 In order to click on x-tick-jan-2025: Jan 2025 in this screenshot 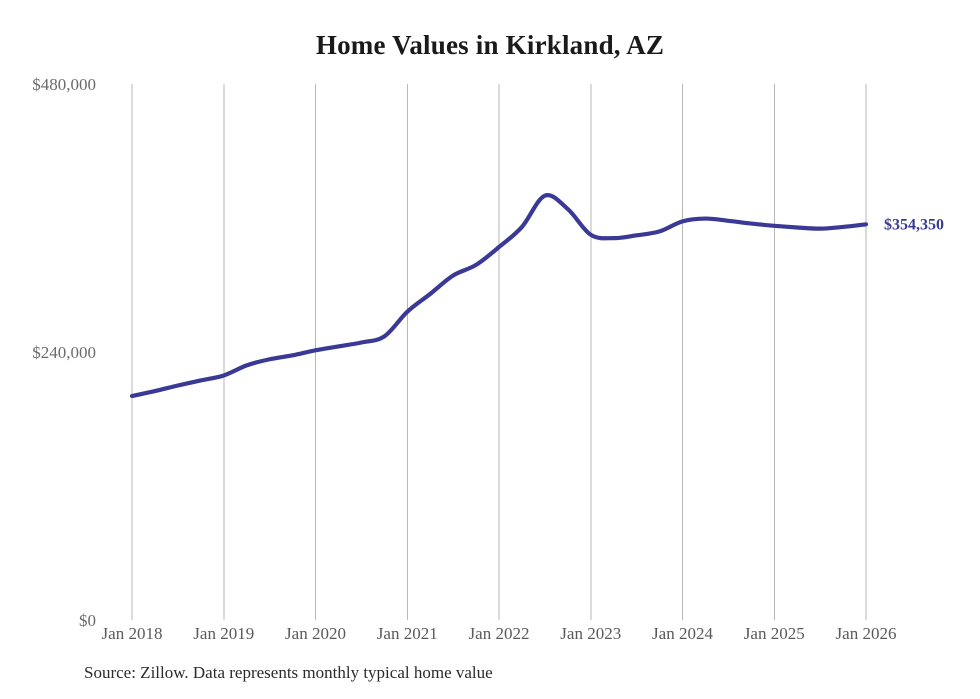, I will do `click(774, 633)`.